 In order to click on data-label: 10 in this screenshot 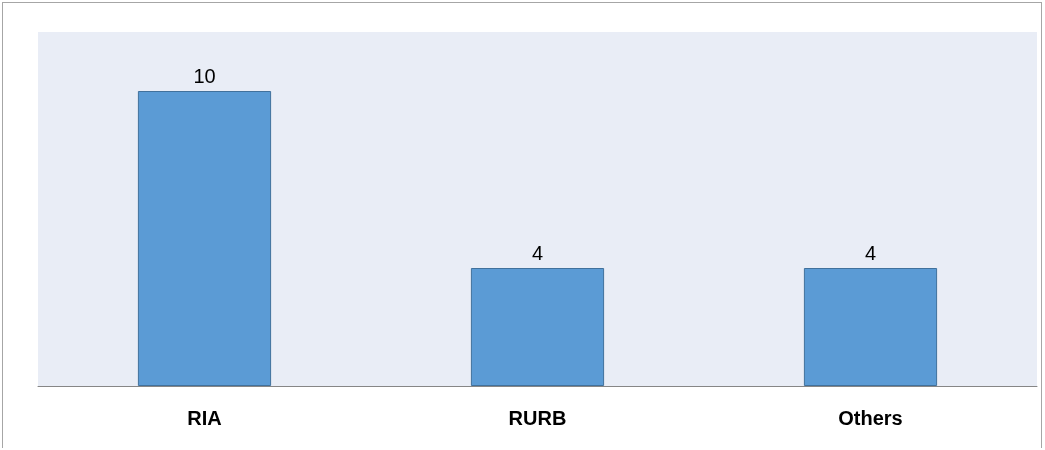, I will do `click(204, 76)`.